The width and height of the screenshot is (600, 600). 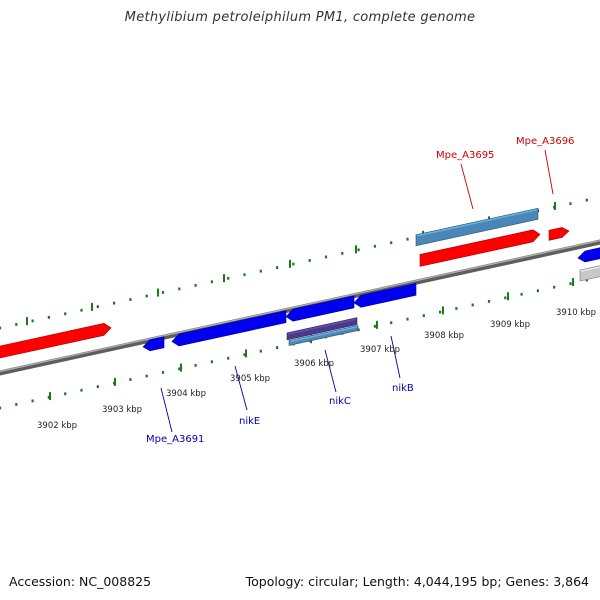 I want to click on gene-forward-left, so click(x=56, y=341).